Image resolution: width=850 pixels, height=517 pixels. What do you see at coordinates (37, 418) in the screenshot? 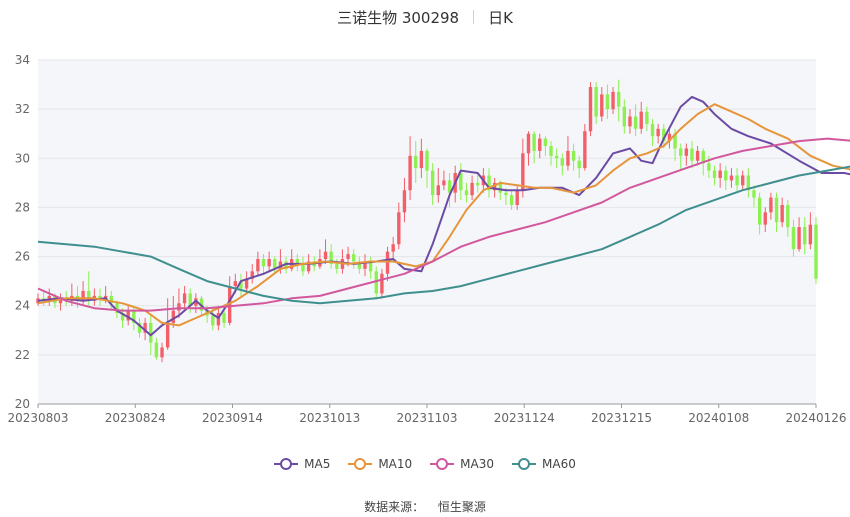
I see `x-tick-label: 20230803` at bounding box center [37, 418].